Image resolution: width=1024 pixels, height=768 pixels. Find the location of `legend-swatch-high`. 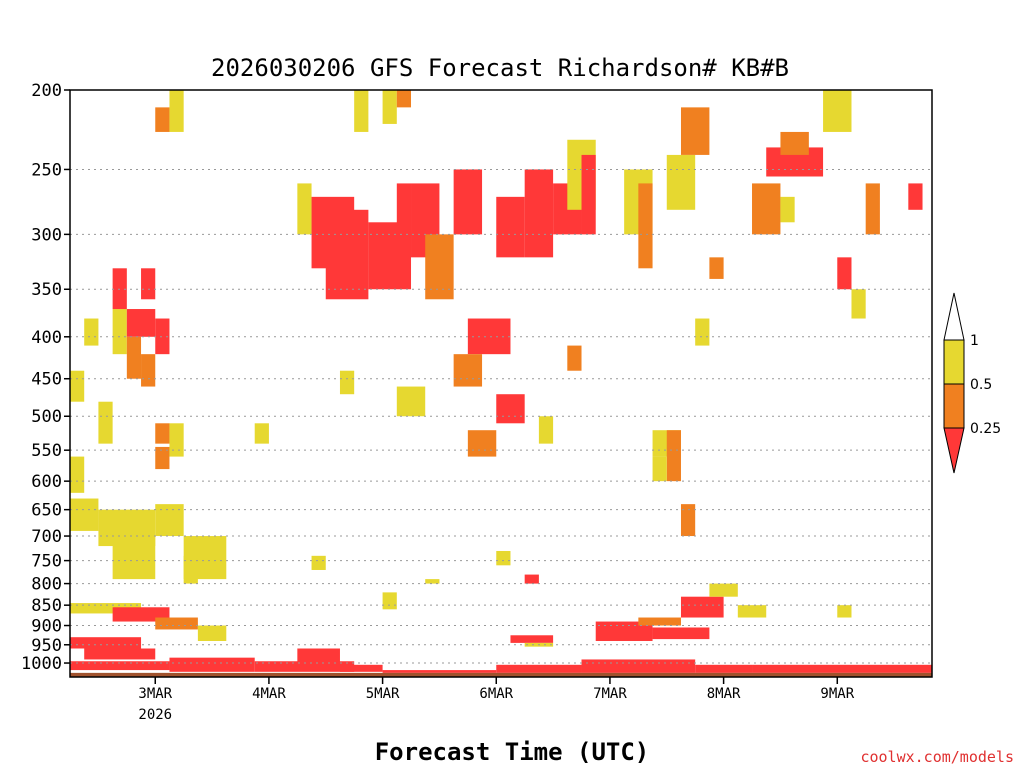

legend-swatch-high is located at coordinates (954, 362).